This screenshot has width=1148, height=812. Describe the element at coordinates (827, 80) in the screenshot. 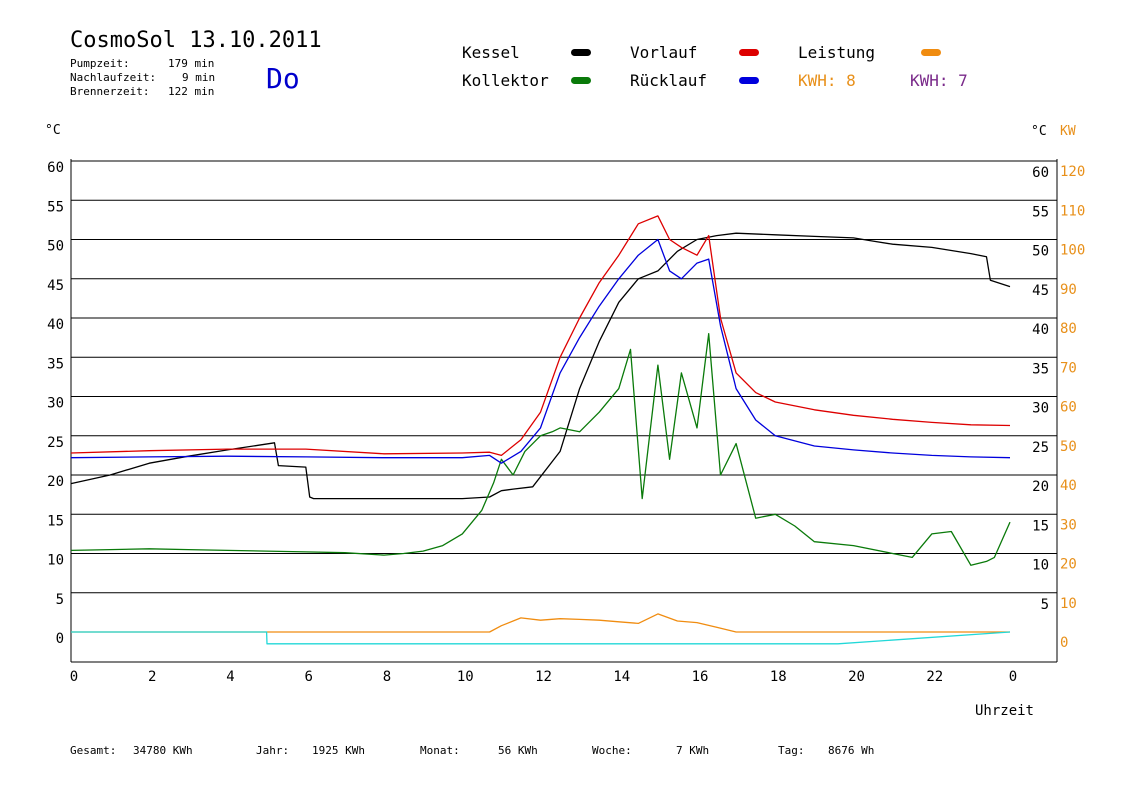

I see `legend-kwh-orange: KWH: 8` at that location.